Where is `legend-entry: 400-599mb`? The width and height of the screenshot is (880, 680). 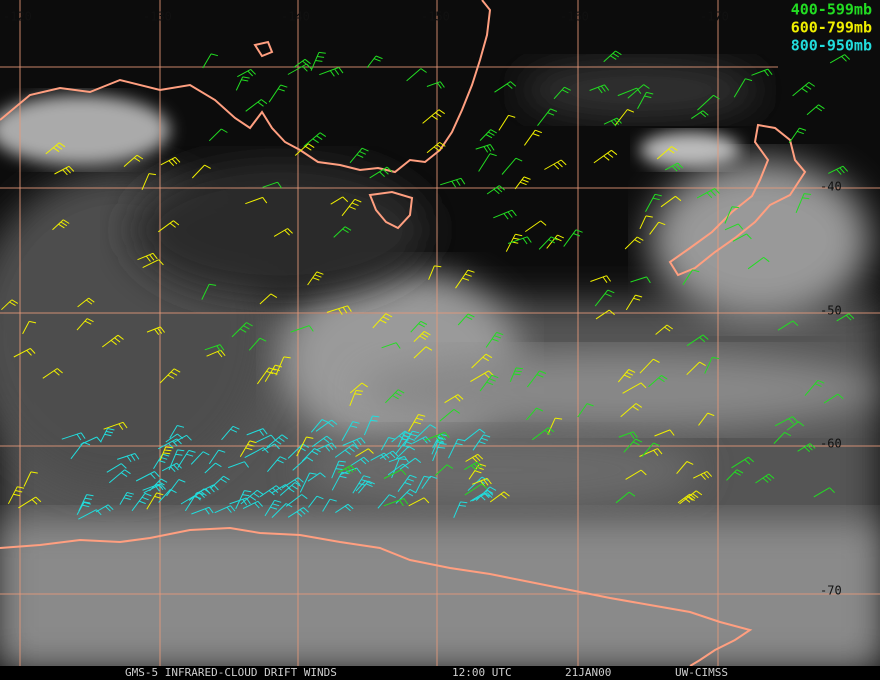
legend-entry: 400-599mb is located at coordinates (831, 10).